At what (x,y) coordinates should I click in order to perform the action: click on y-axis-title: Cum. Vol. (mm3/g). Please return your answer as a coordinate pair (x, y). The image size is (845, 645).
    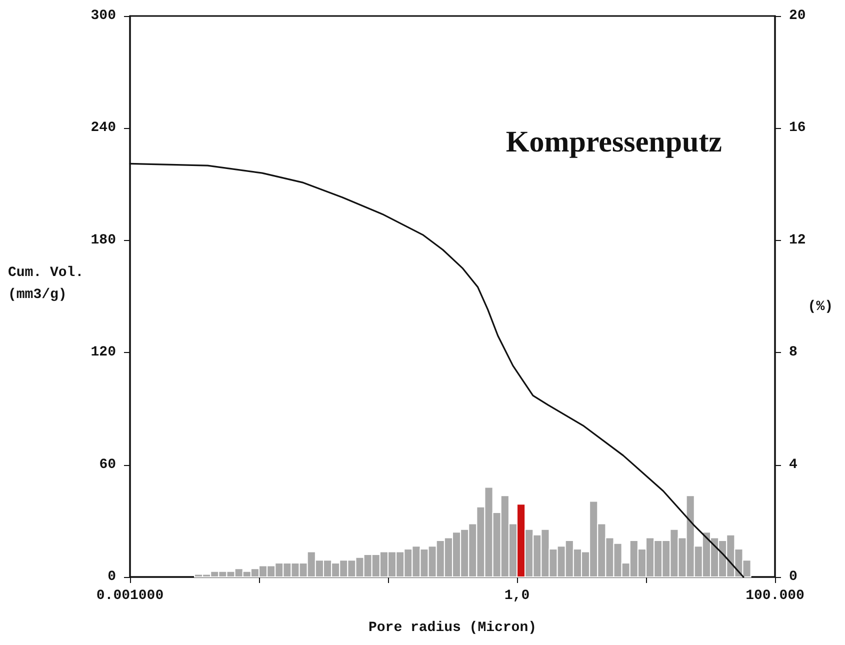
    Looking at the image, I should click on (46, 284).